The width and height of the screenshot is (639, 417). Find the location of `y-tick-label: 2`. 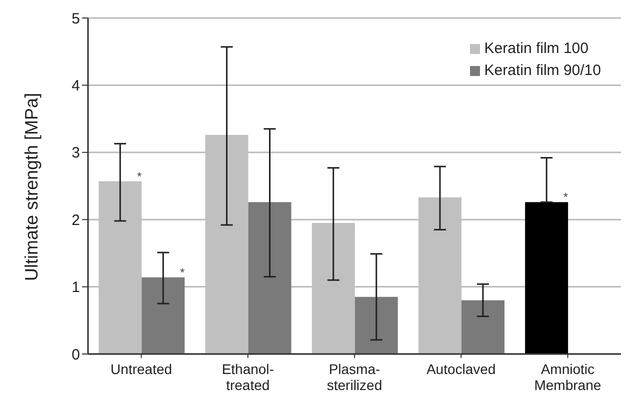

y-tick-label: 2 is located at coordinates (76, 220).